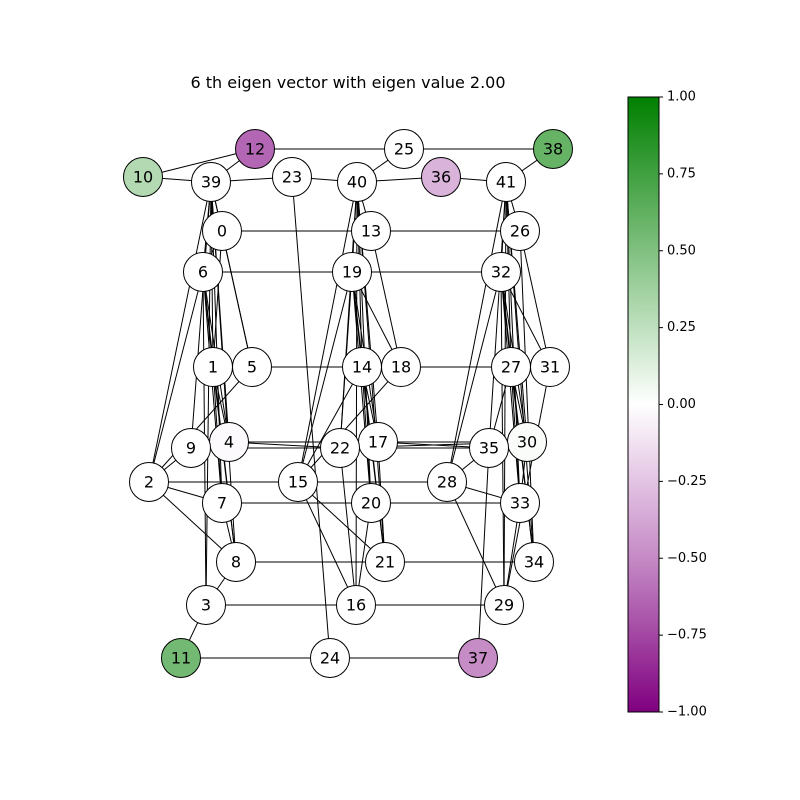 Image resolution: width=800 pixels, height=800 pixels. I want to click on node-label: 4, so click(229, 442).